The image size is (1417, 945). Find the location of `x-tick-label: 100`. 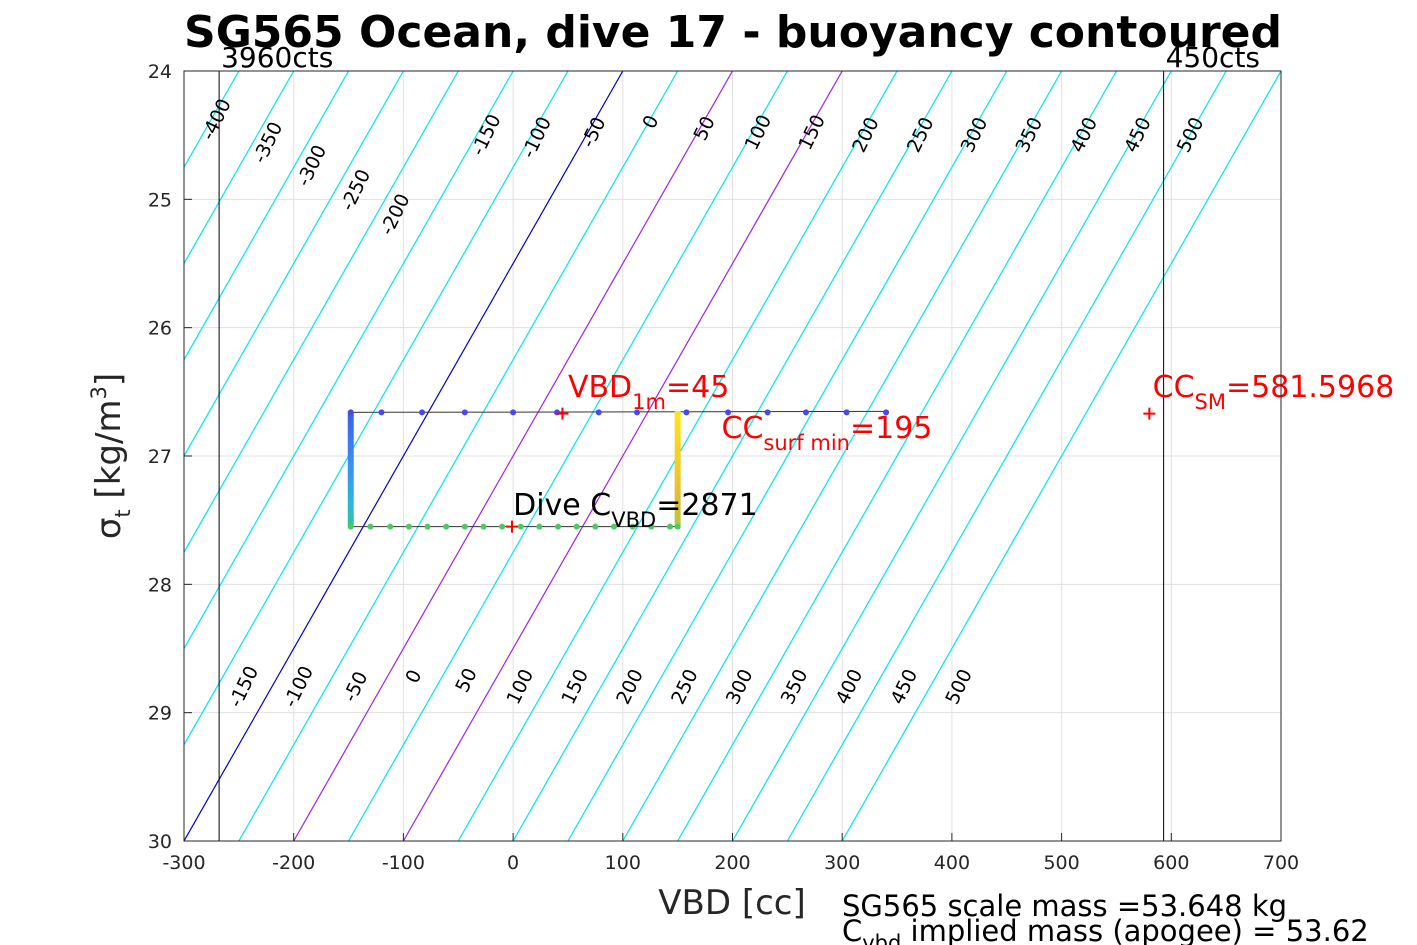

x-tick-label: 100 is located at coordinates (623, 863).